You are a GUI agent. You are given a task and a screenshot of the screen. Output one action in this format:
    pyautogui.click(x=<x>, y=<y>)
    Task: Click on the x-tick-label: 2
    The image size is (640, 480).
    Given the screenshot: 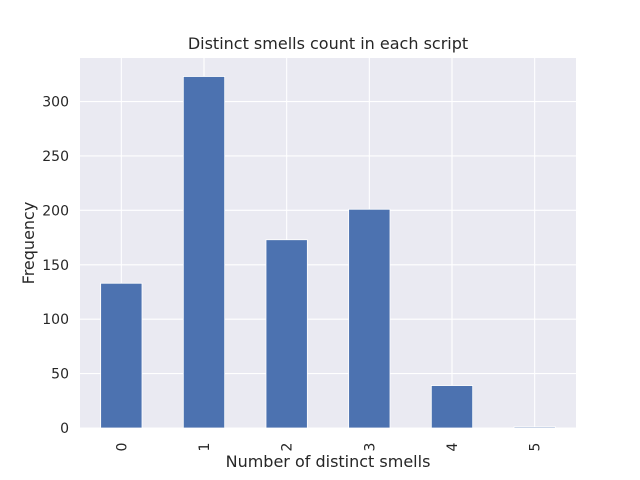 What is the action you would take?
    pyautogui.click(x=288, y=447)
    